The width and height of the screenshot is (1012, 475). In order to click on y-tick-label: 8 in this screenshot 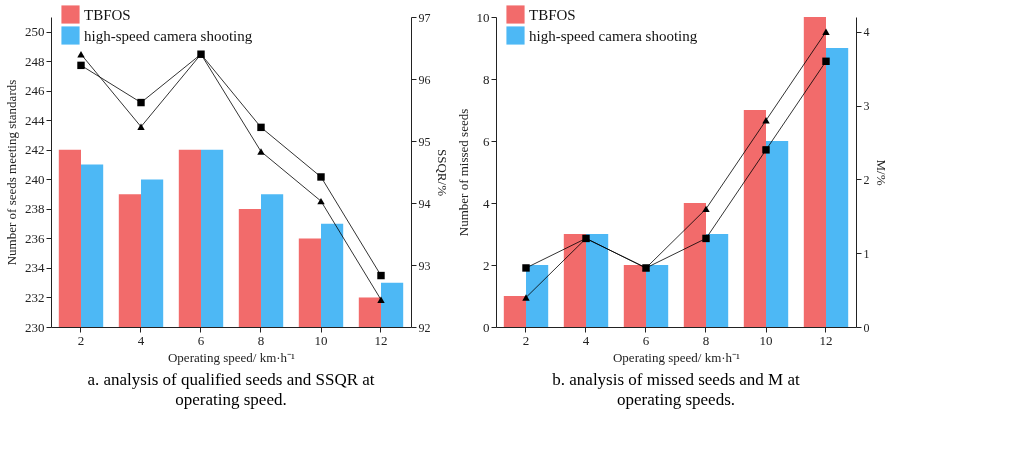, I will do `click(486, 79)`.